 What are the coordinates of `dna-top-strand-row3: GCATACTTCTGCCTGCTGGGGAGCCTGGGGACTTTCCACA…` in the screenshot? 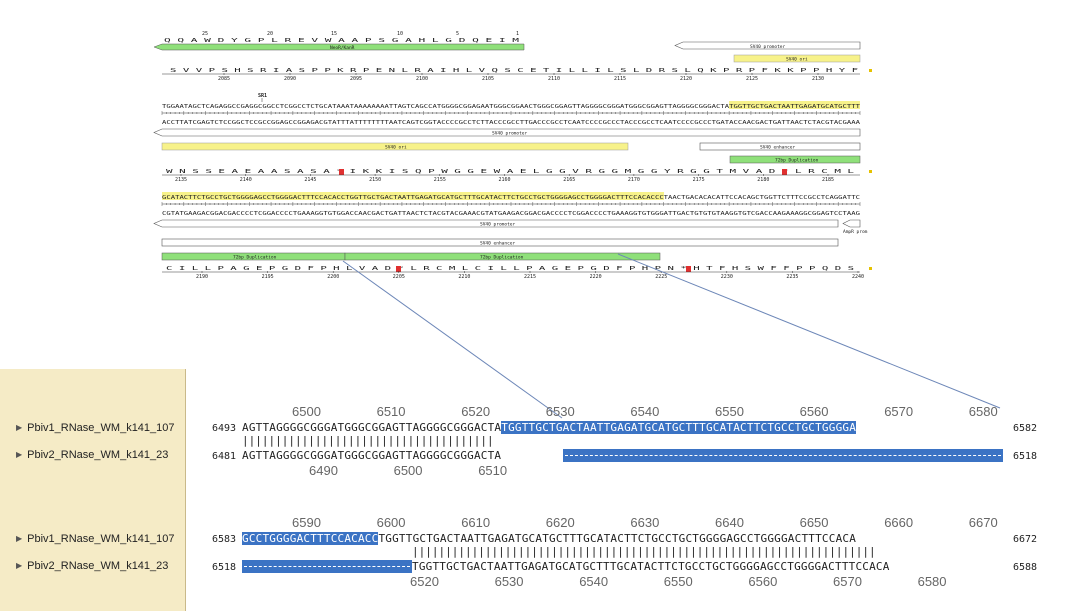 It's located at (511, 198).